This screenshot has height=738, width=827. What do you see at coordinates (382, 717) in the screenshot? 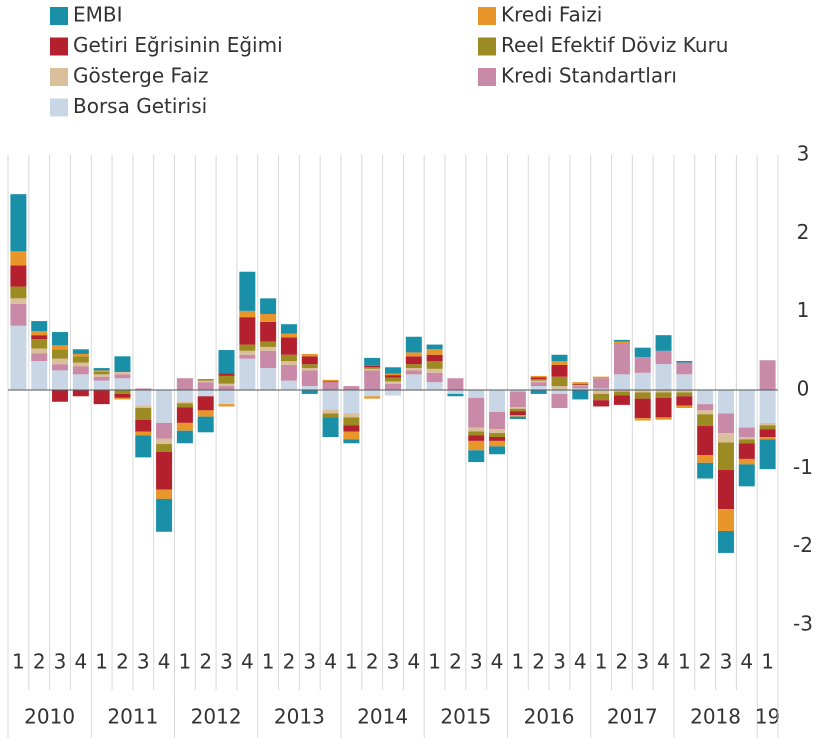
I see `year-label: 2014` at bounding box center [382, 717].